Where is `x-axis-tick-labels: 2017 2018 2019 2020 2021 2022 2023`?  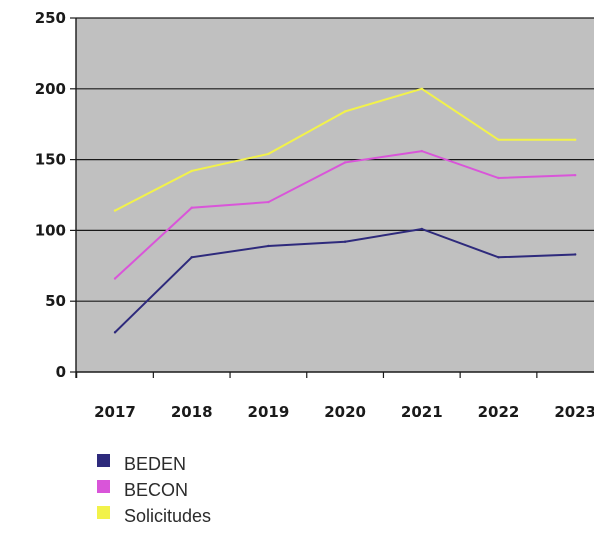
x-axis-tick-labels: 2017 2018 2019 2020 2021 2022 2023 is located at coordinates (344, 412).